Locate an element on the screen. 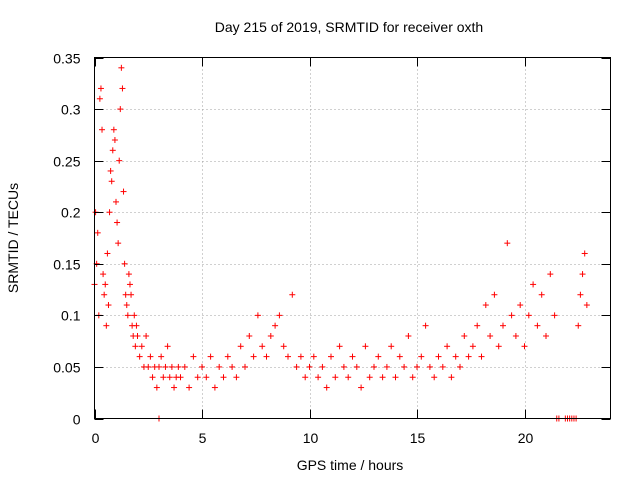 The width and height of the screenshot is (640, 480). x-tick-label: 5 is located at coordinates (203, 438).